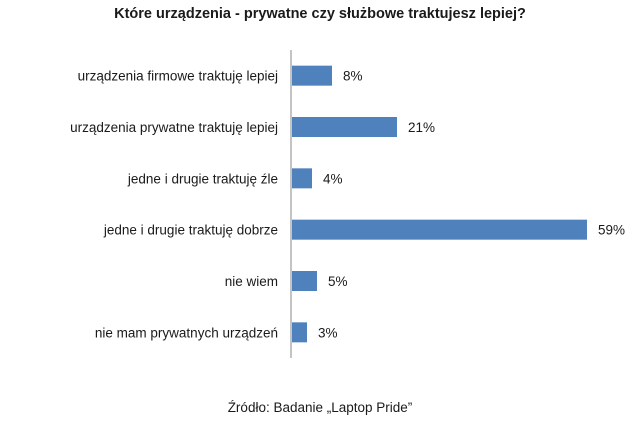 The image size is (640, 432). What do you see at coordinates (202, 178) in the screenshot?
I see `category-label: jedne i drugie traktuję źle` at bounding box center [202, 178].